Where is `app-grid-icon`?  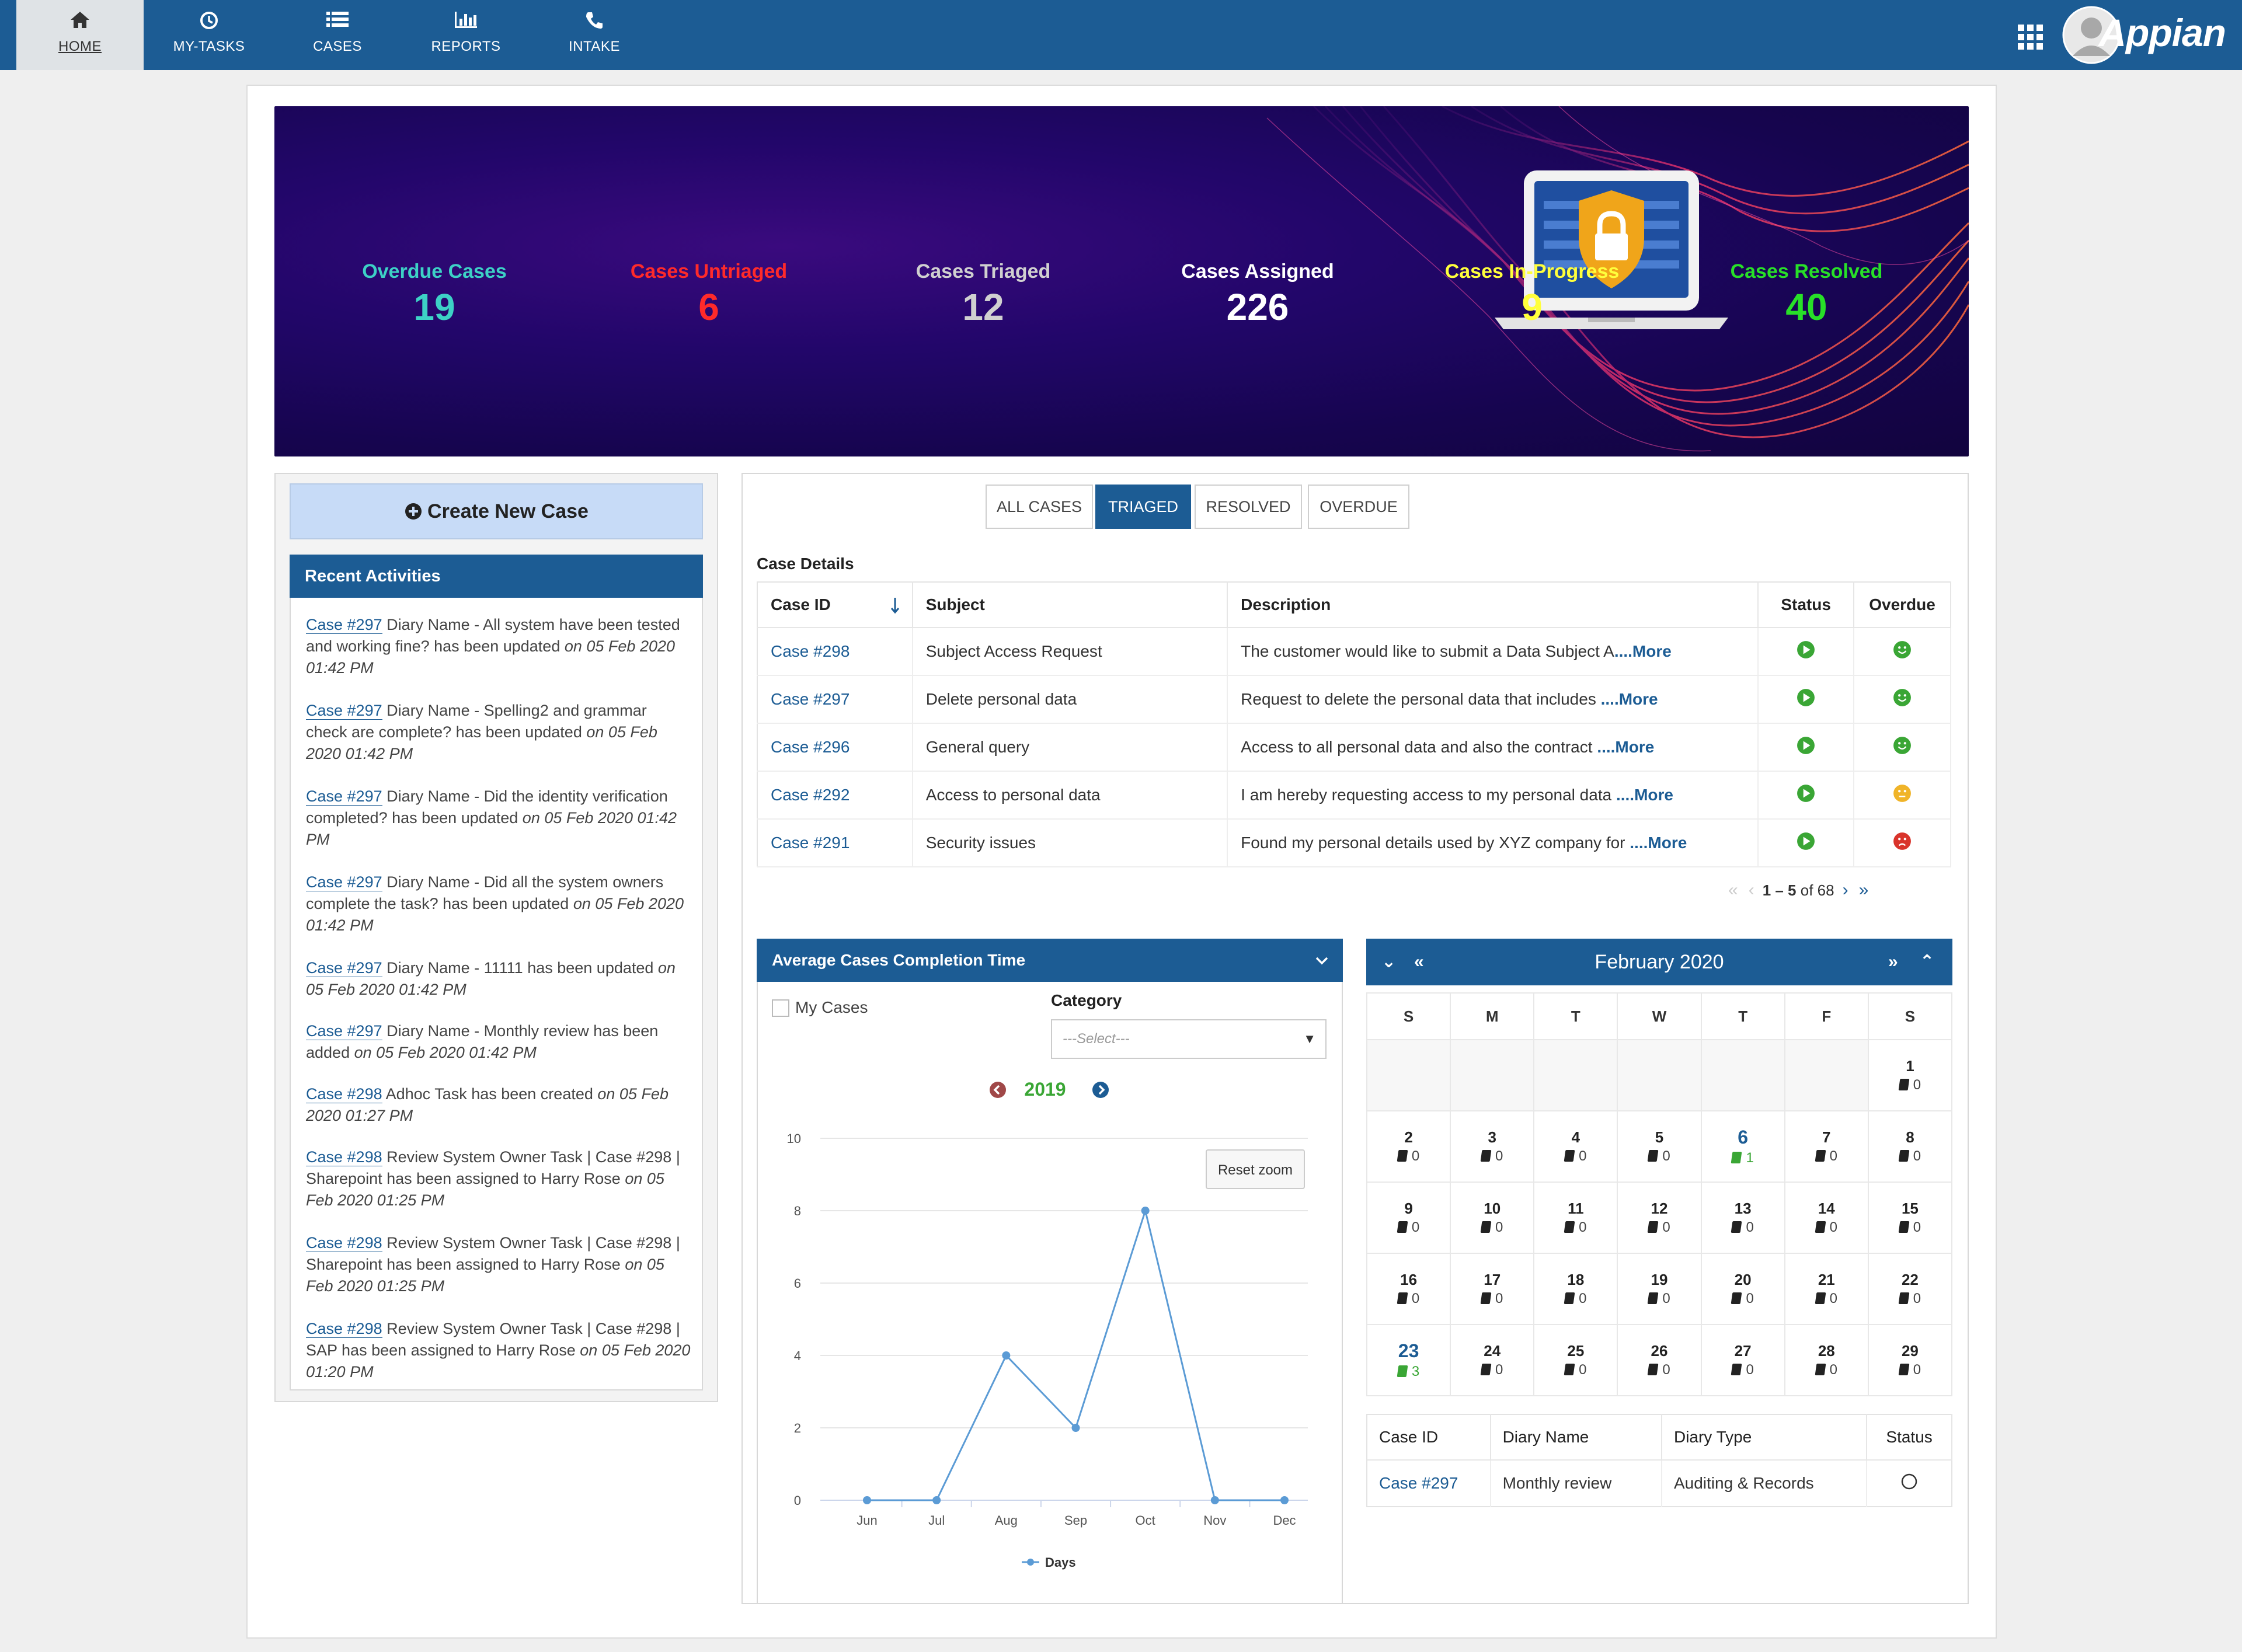 app-grid-icon is located at coordinates (2030, 37).